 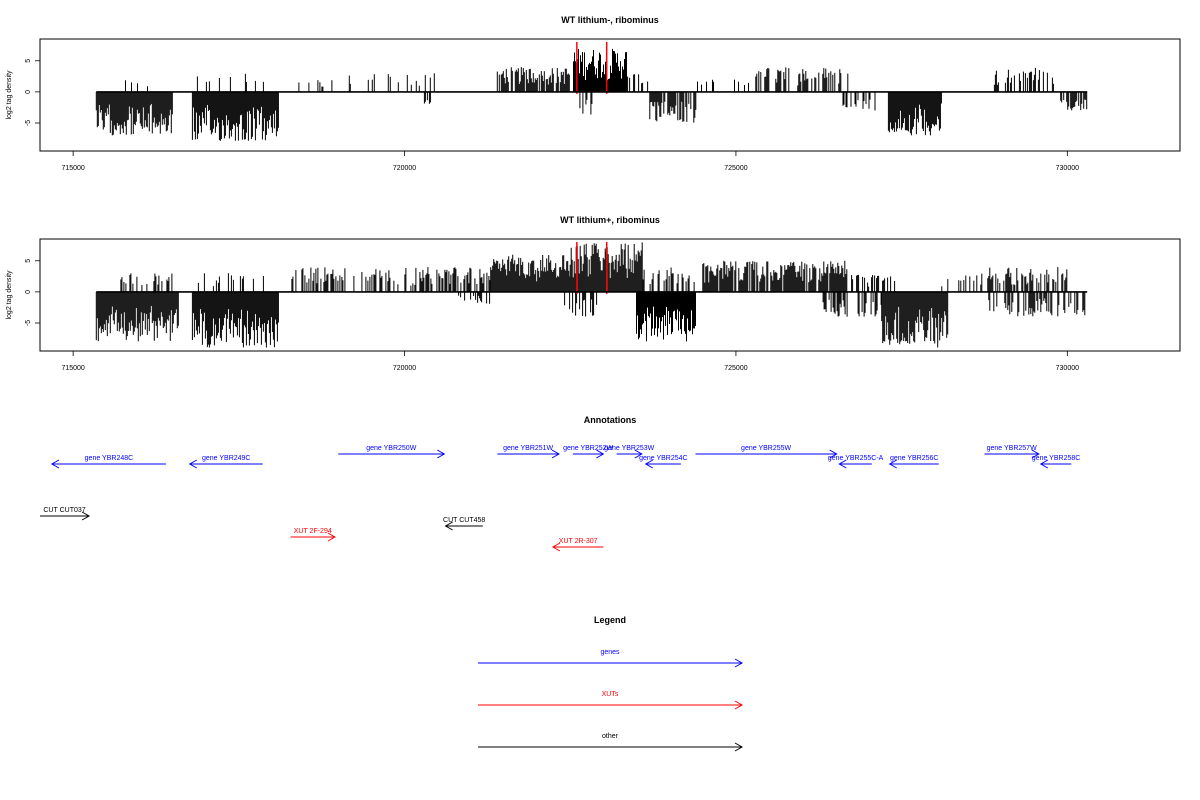 What do you see at coordinates (528, 448) in the screenshot?
I see `feature-label: gene YBR251W` at bounding box center [528, 448].